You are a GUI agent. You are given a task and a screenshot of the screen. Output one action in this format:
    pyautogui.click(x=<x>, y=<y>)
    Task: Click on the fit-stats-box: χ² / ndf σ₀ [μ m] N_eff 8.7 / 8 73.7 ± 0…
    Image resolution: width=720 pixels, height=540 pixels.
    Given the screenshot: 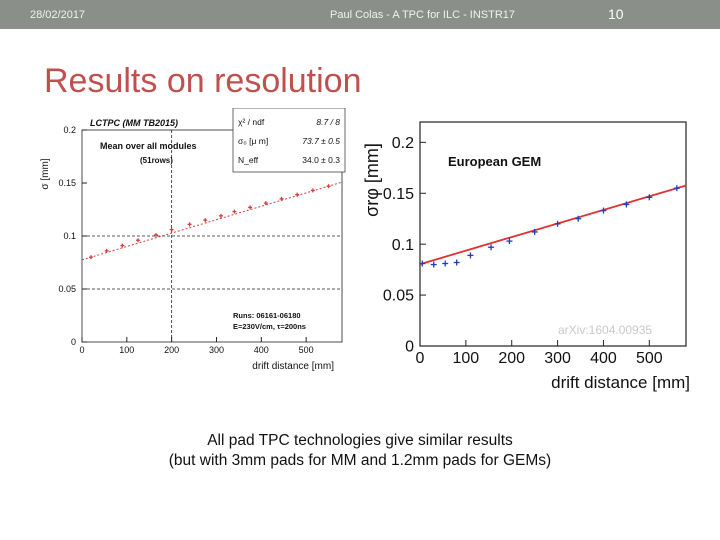 What is the action you would take?
    pyautogui.click(x=289, y=140)
    